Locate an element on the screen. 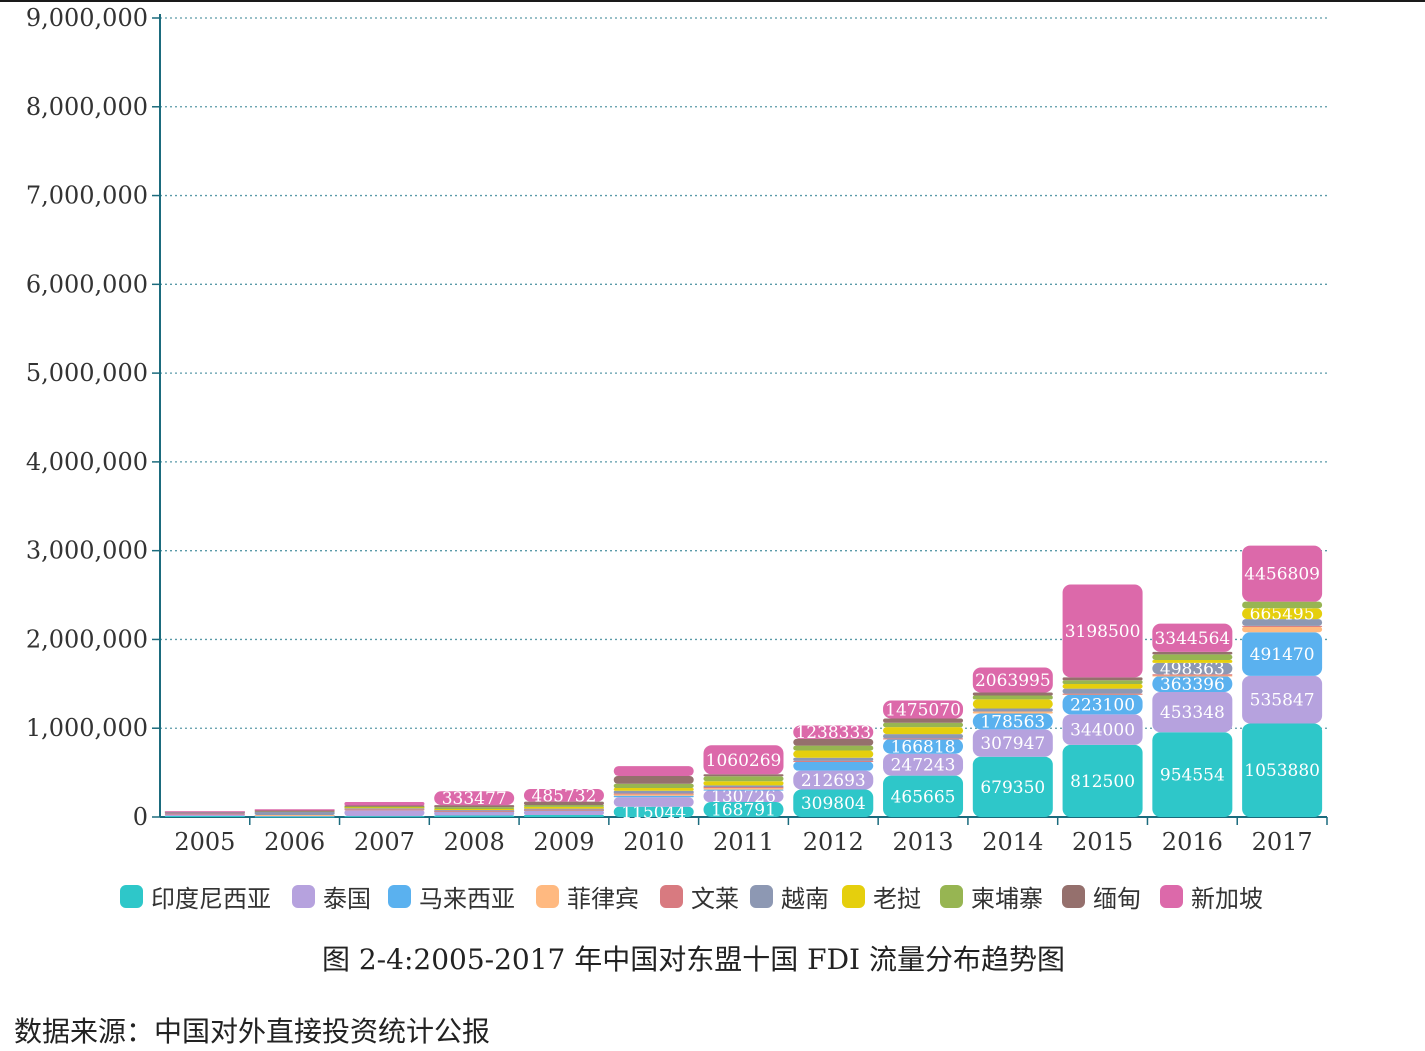  bar-value-label: 3198500 is located at coordinates (1103, 632).